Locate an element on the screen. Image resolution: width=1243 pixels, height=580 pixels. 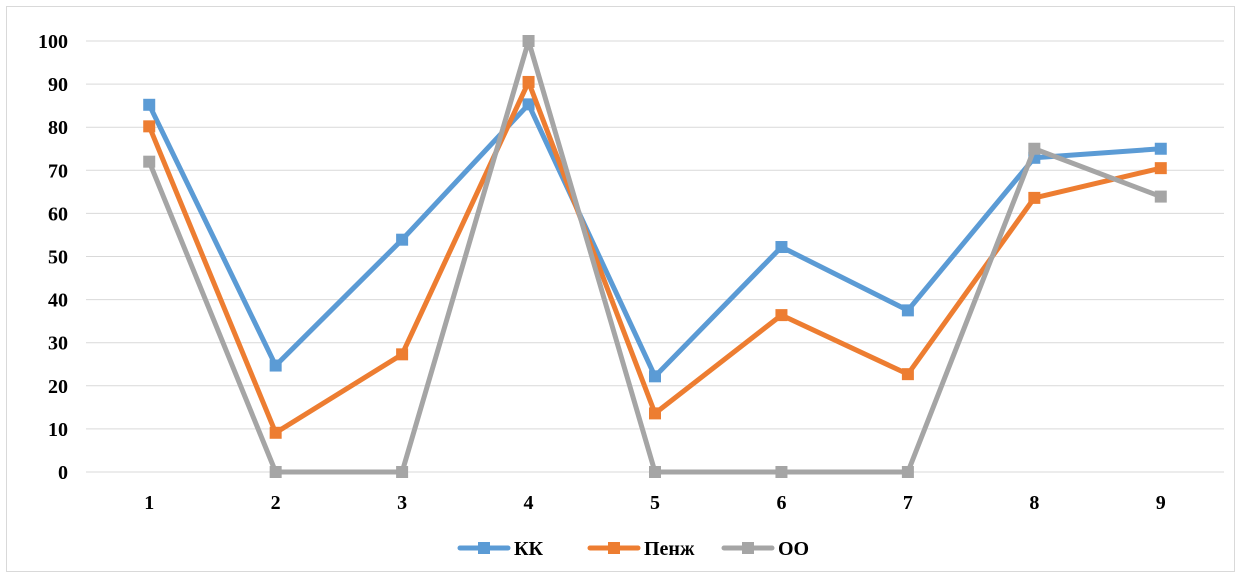
y-tick-label: 70 is located at coordinates (58, 171).